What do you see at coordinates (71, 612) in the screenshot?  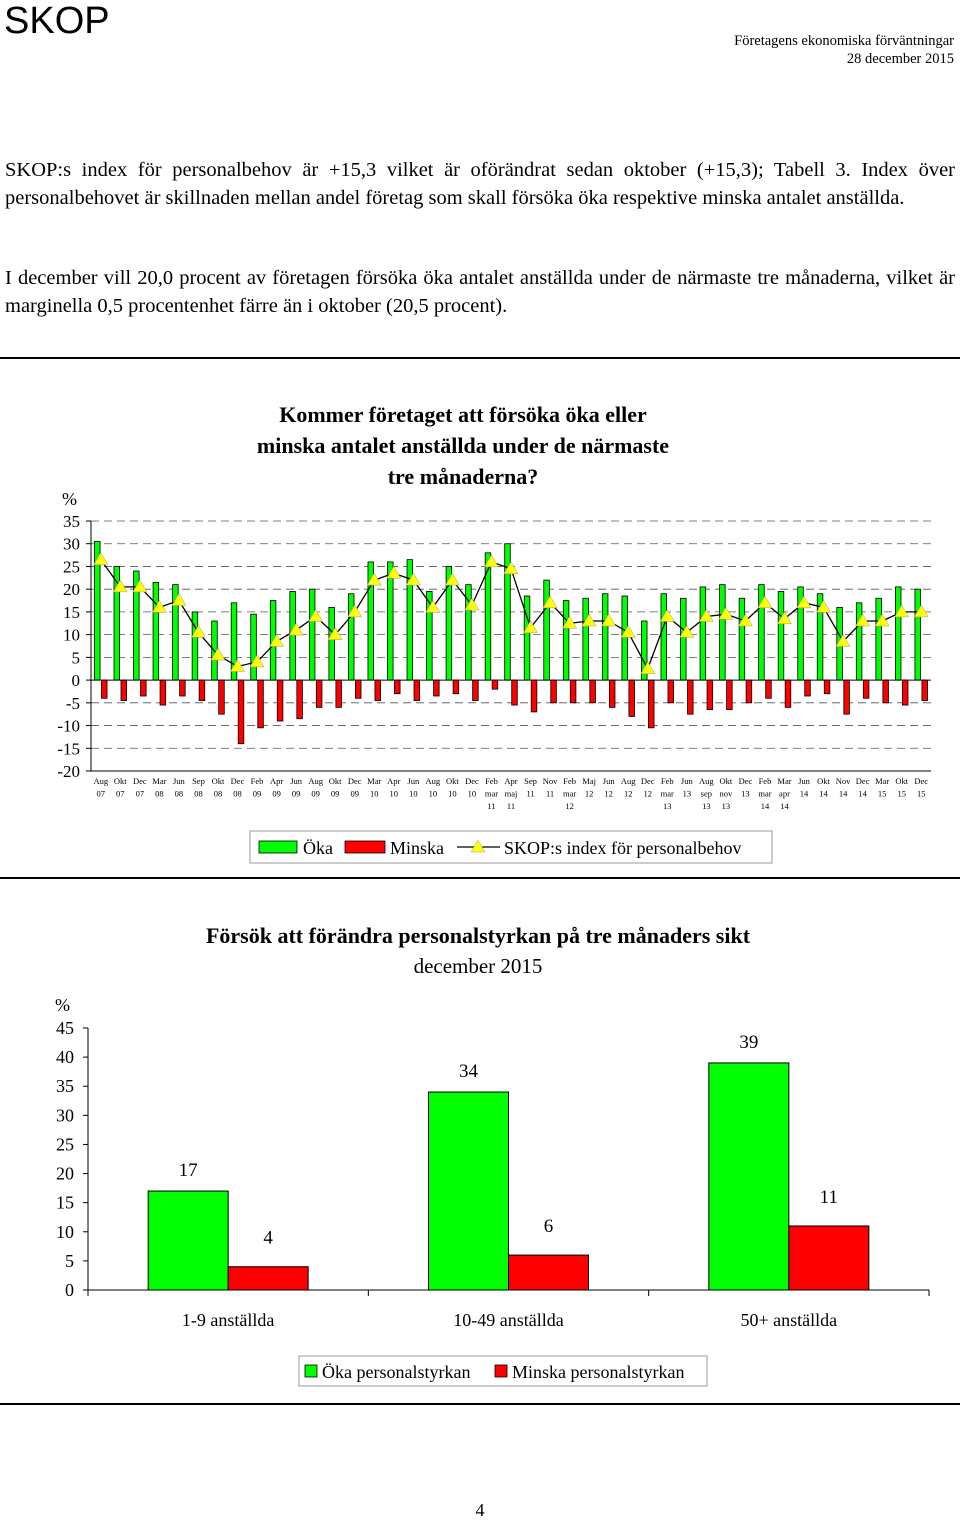 I see `chart1-y-tick-label: 15` at bounding box center [71, 612].